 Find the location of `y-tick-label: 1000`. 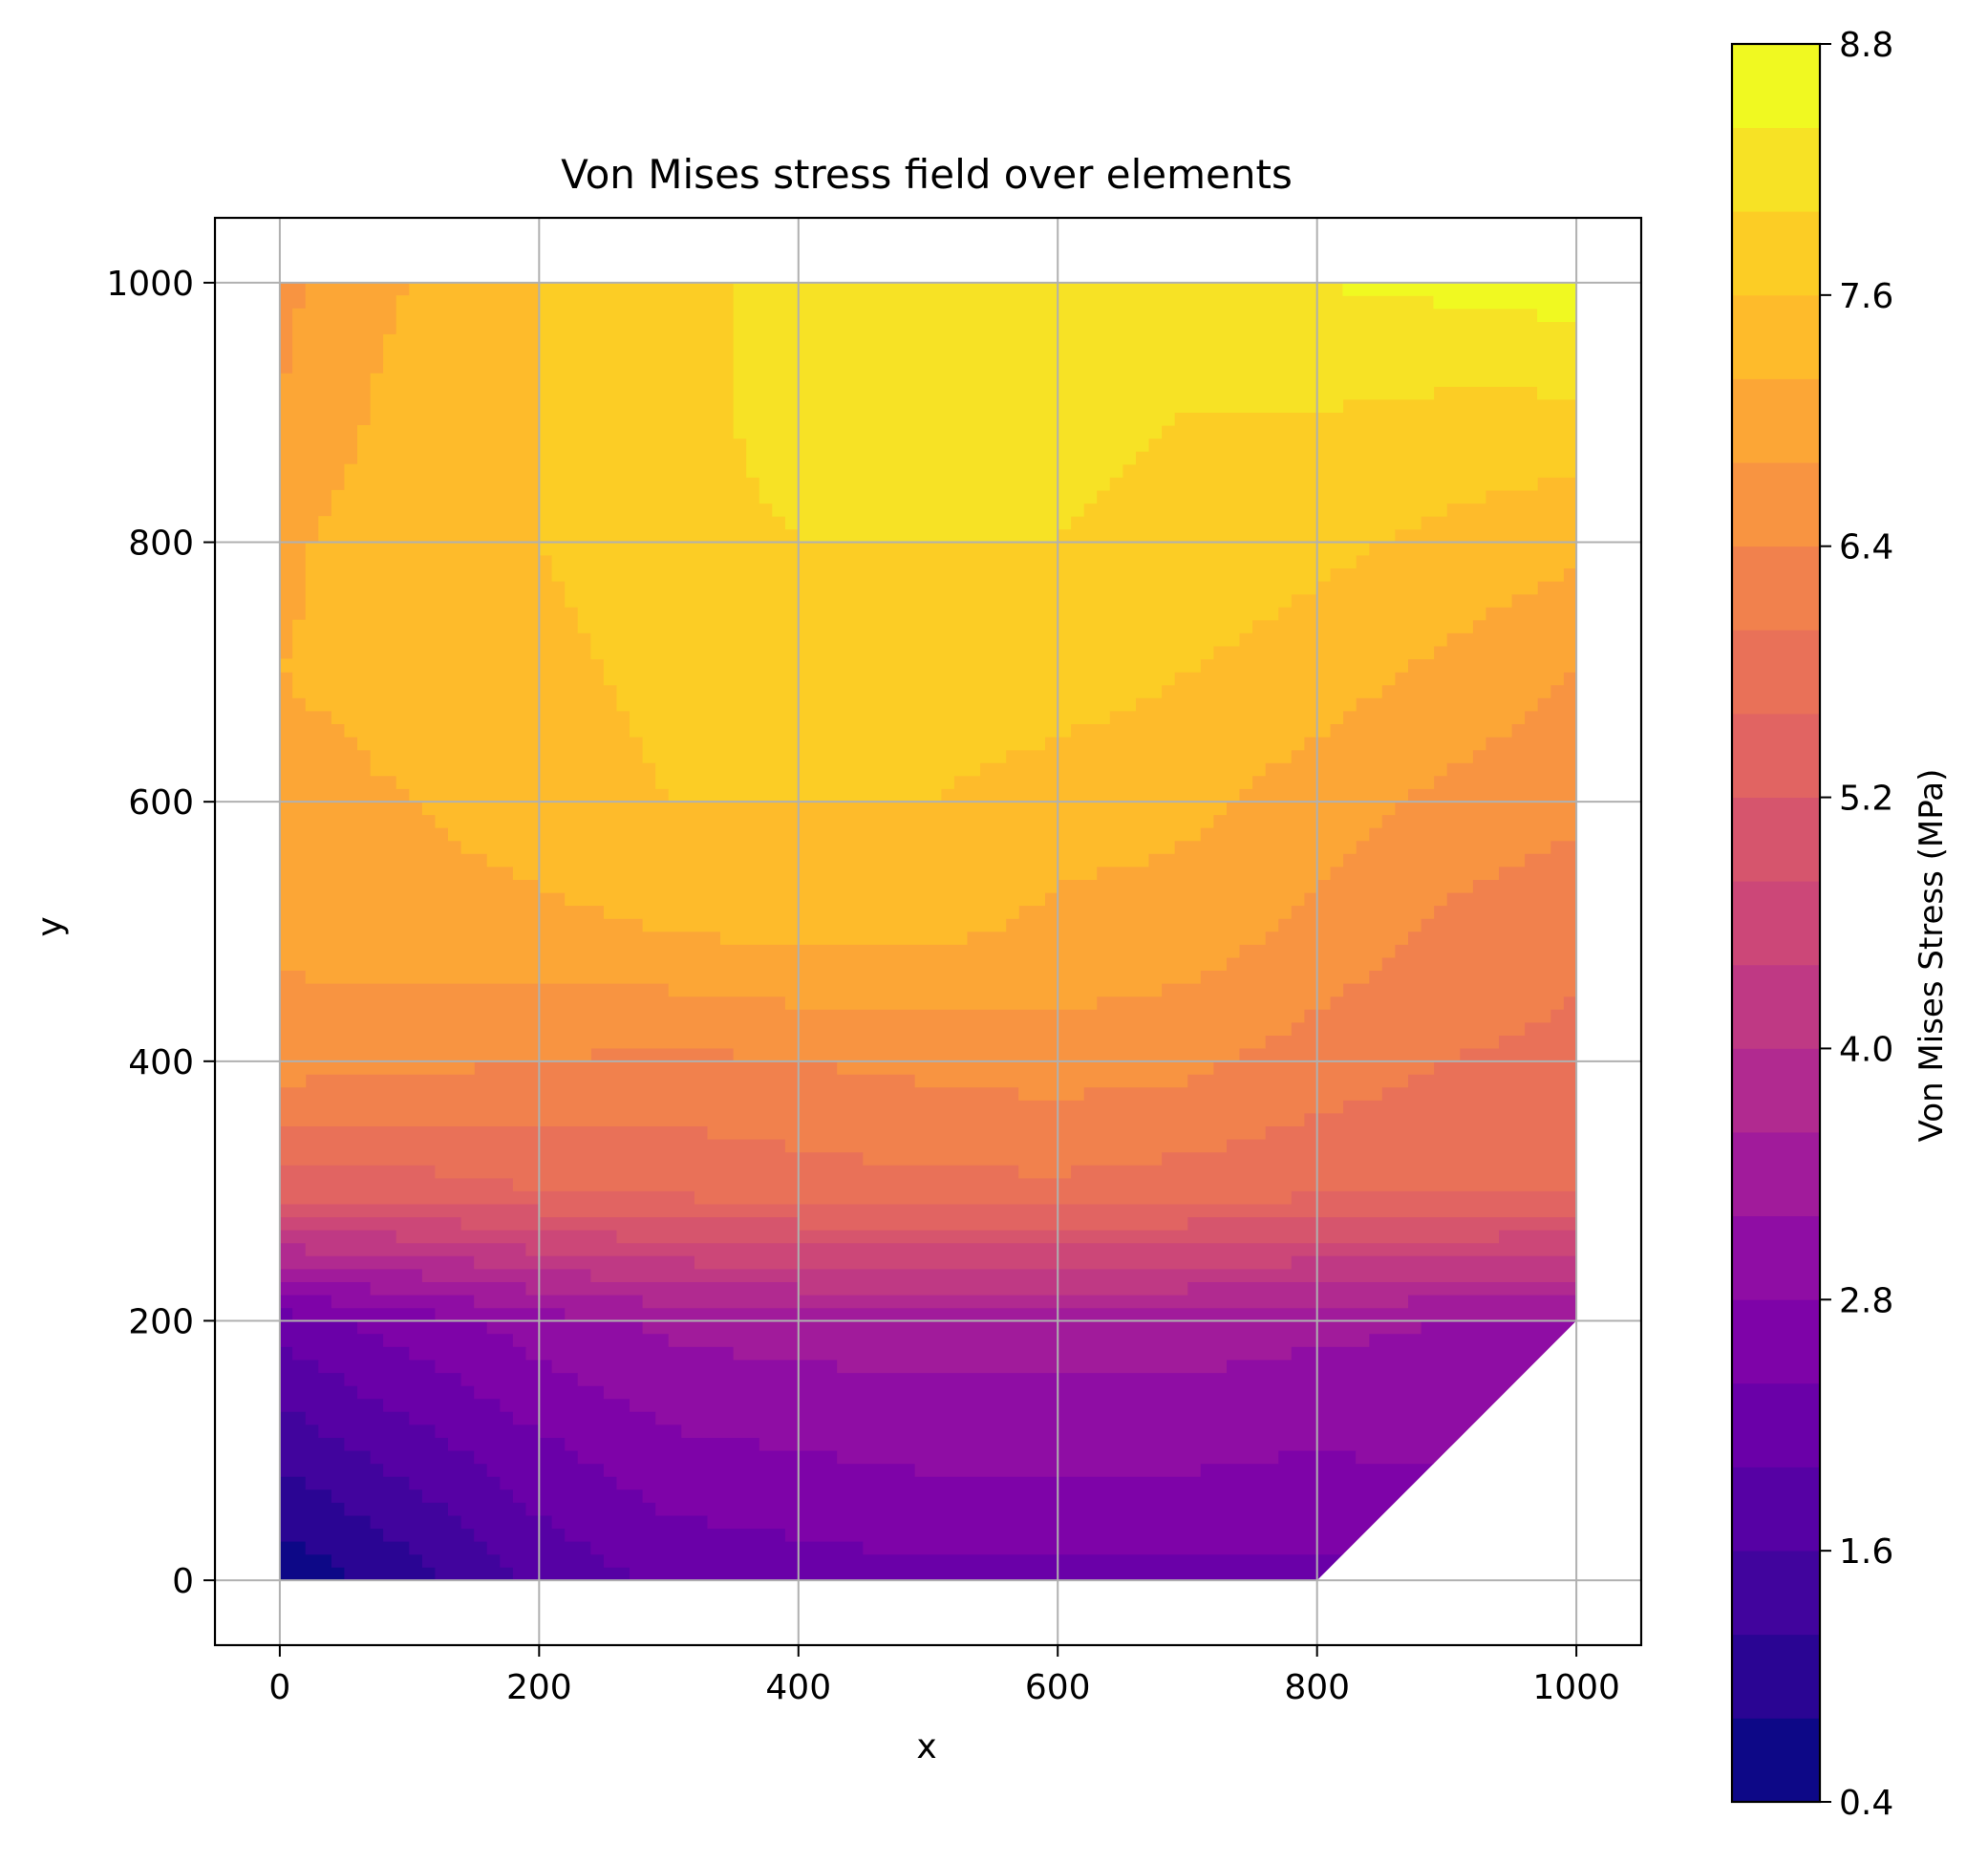

y-tick-label: 1000 is located at coordinates (150, 284).